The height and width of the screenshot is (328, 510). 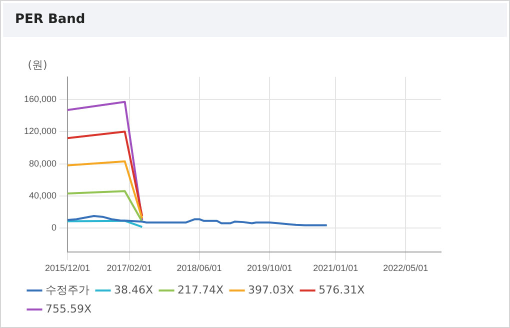 What do you see at coordinates (40, 131) in the screenshot?
I see `y-tick-label: 120,000` at bounding box center [40, 131].